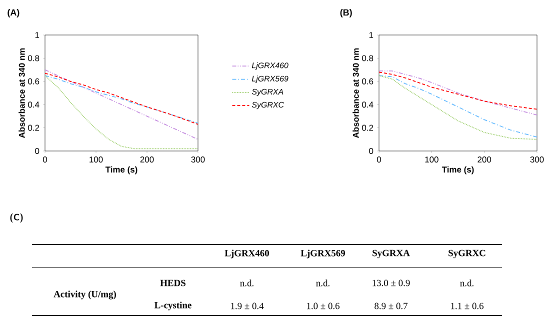 The height and width of the screenshot is (320, 550). Describe the element at coordinates (346, 13) in the screenshot. I see `chart-title: (B)` at that location.